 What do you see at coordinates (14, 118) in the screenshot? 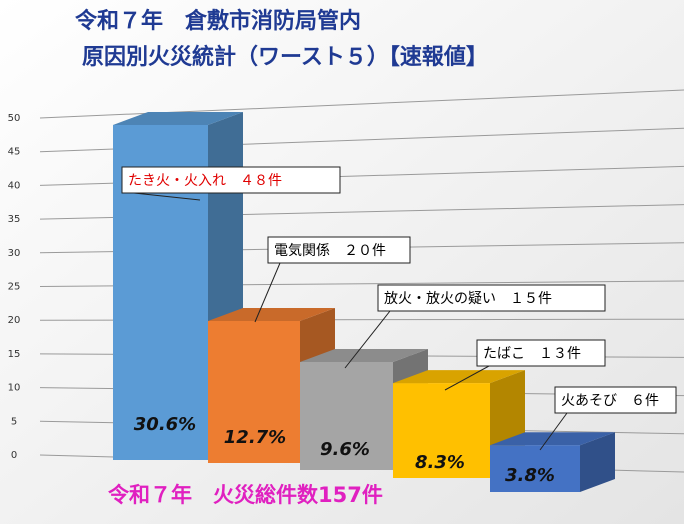
I see `y-tick-label: 50` at bounding box center [14, 118].